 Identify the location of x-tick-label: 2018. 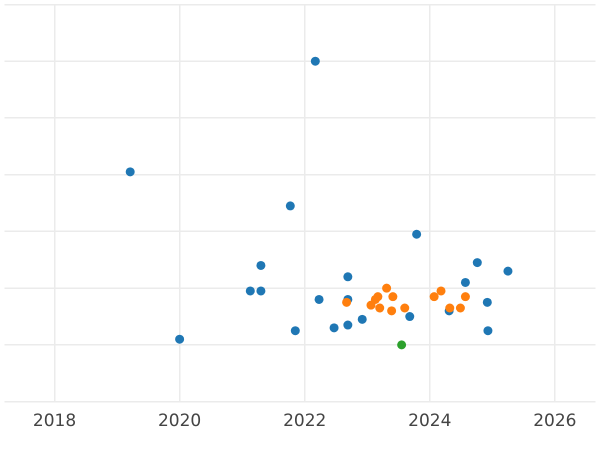
(54, 421).